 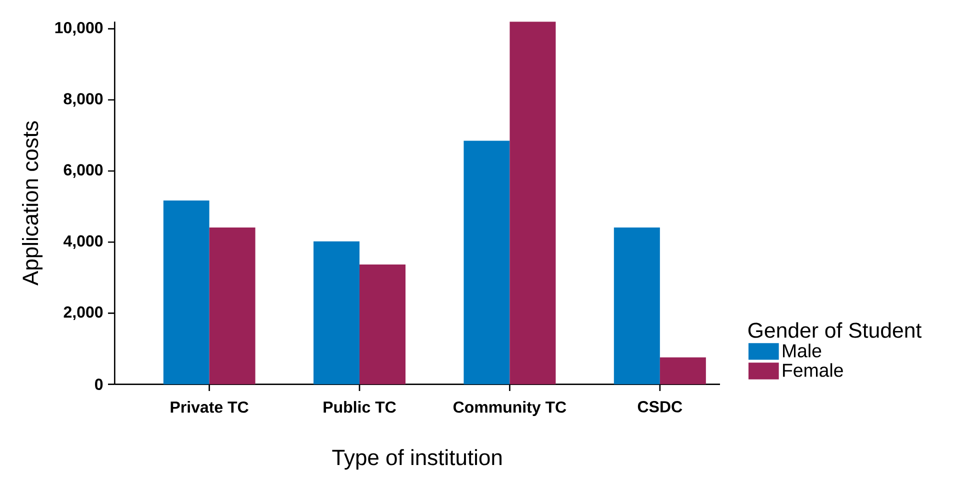 What do you see at coordinates (835, 330) in the screenshot?
I see `legend-title: Gender of Student` at bounding box center [835, 330].